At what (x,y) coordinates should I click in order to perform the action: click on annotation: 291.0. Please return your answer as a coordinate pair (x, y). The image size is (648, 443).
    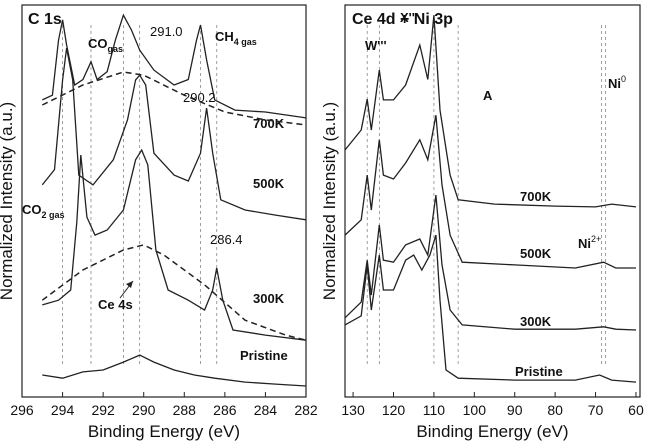
    Looking at the image, I should click on (166, 31).